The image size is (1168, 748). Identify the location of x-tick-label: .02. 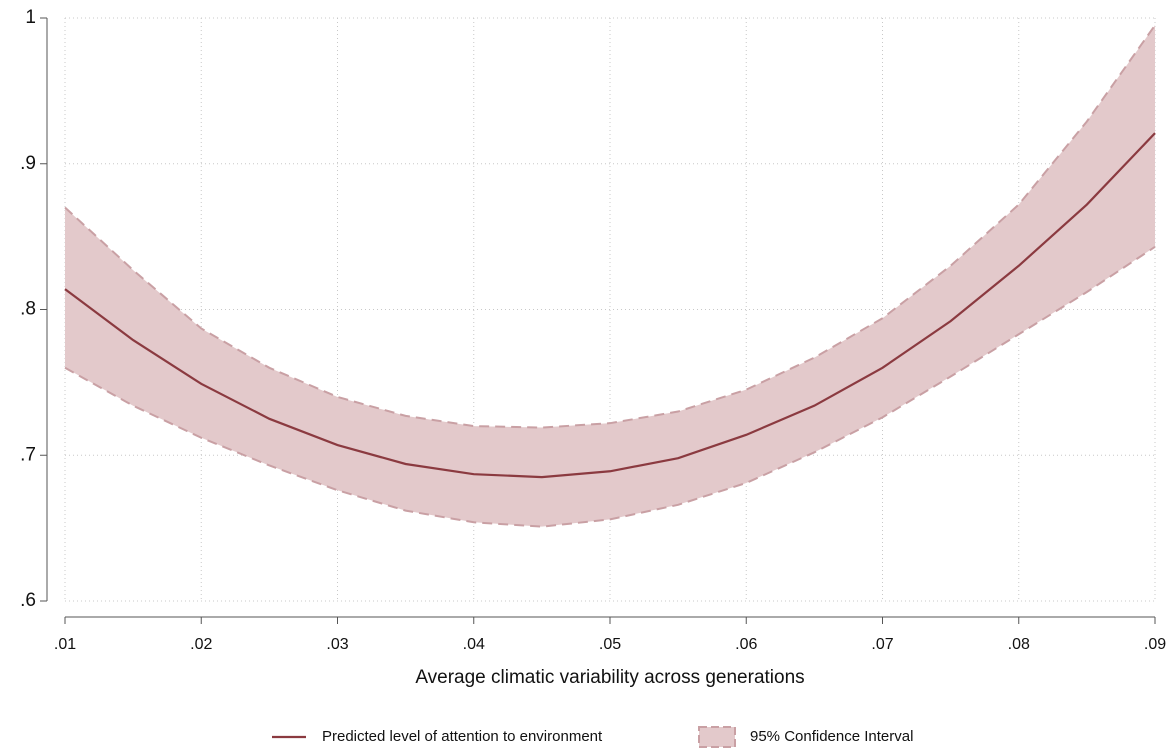
(201, 644).